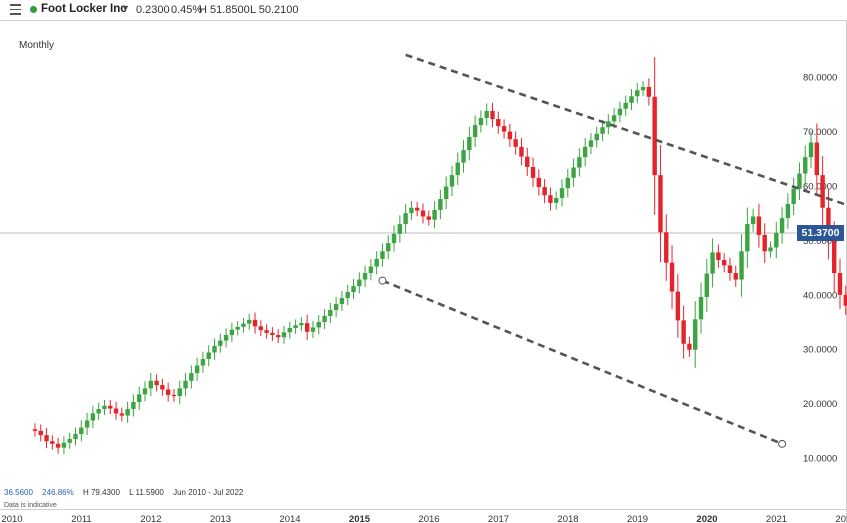 The height and width of the screenshot is (523, 847). Describe the element at coordinates (820, 350) in the screenshot. I see `y-tick-label: 30.0000` at that location.